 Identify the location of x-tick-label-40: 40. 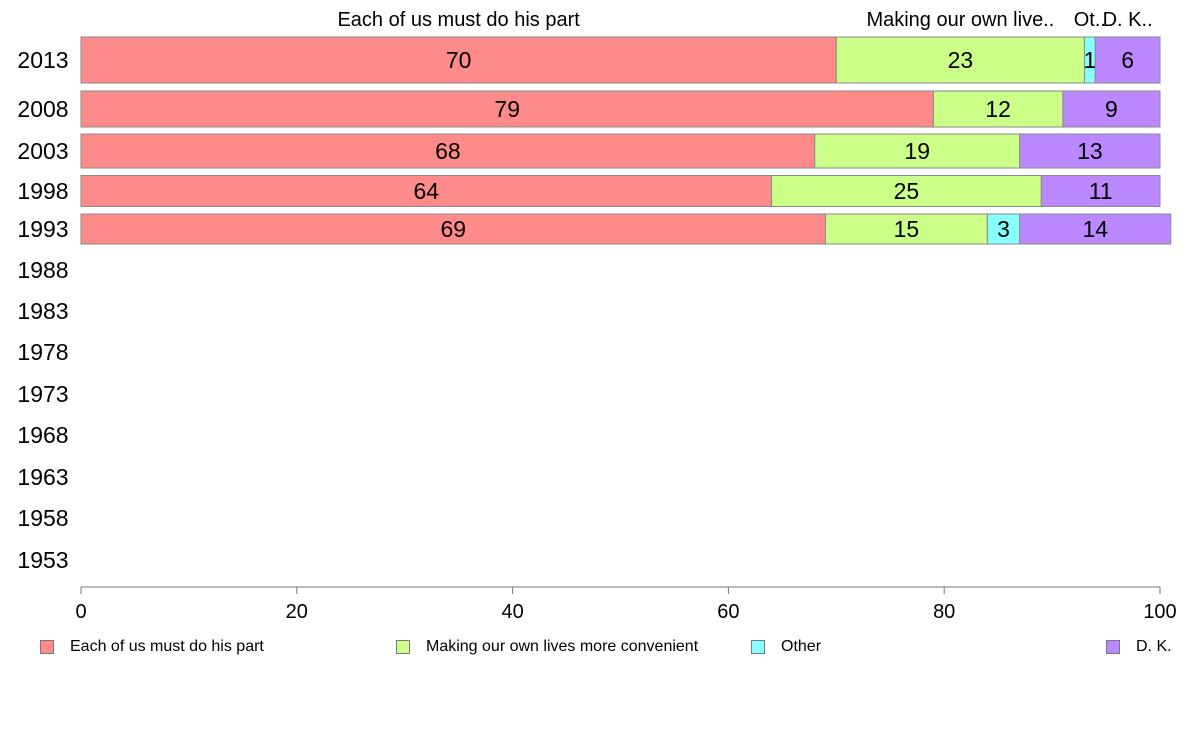
(512, 612).